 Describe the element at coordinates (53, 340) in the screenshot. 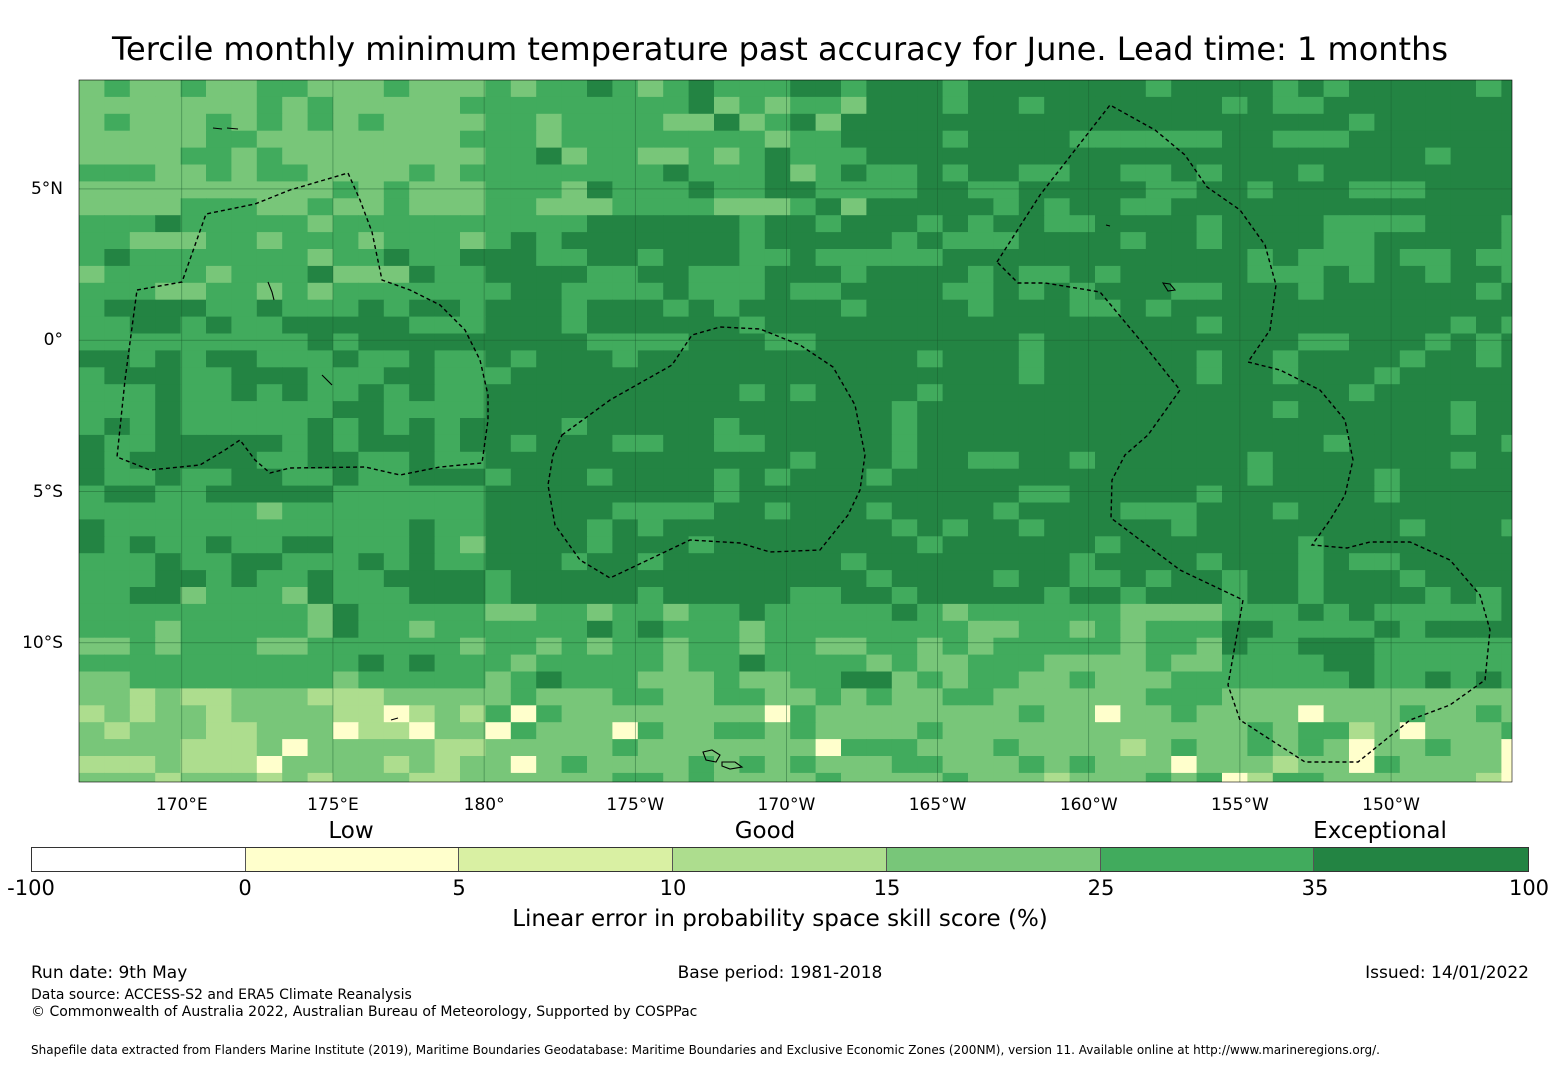

I see `latitude-label: 0°` at that location.